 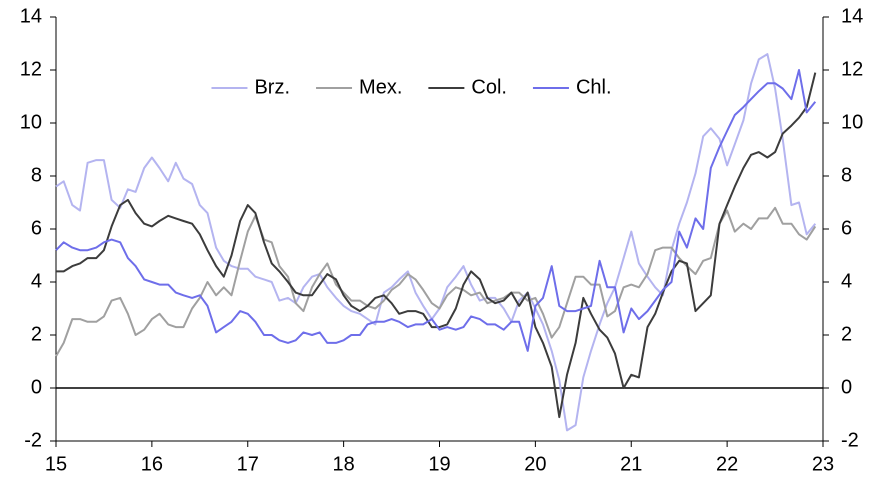 I want to click on y2-tick-label: 12, so click(x=852, y=69).